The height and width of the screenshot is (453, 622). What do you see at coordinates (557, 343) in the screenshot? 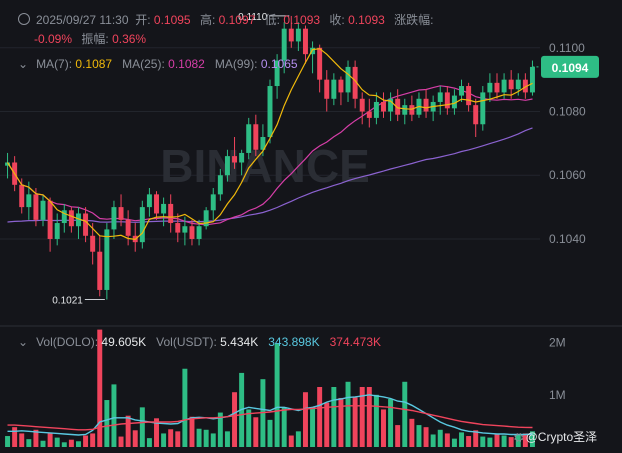
I see `volume-tick-label: 2M` at bounding box center [557, 343].